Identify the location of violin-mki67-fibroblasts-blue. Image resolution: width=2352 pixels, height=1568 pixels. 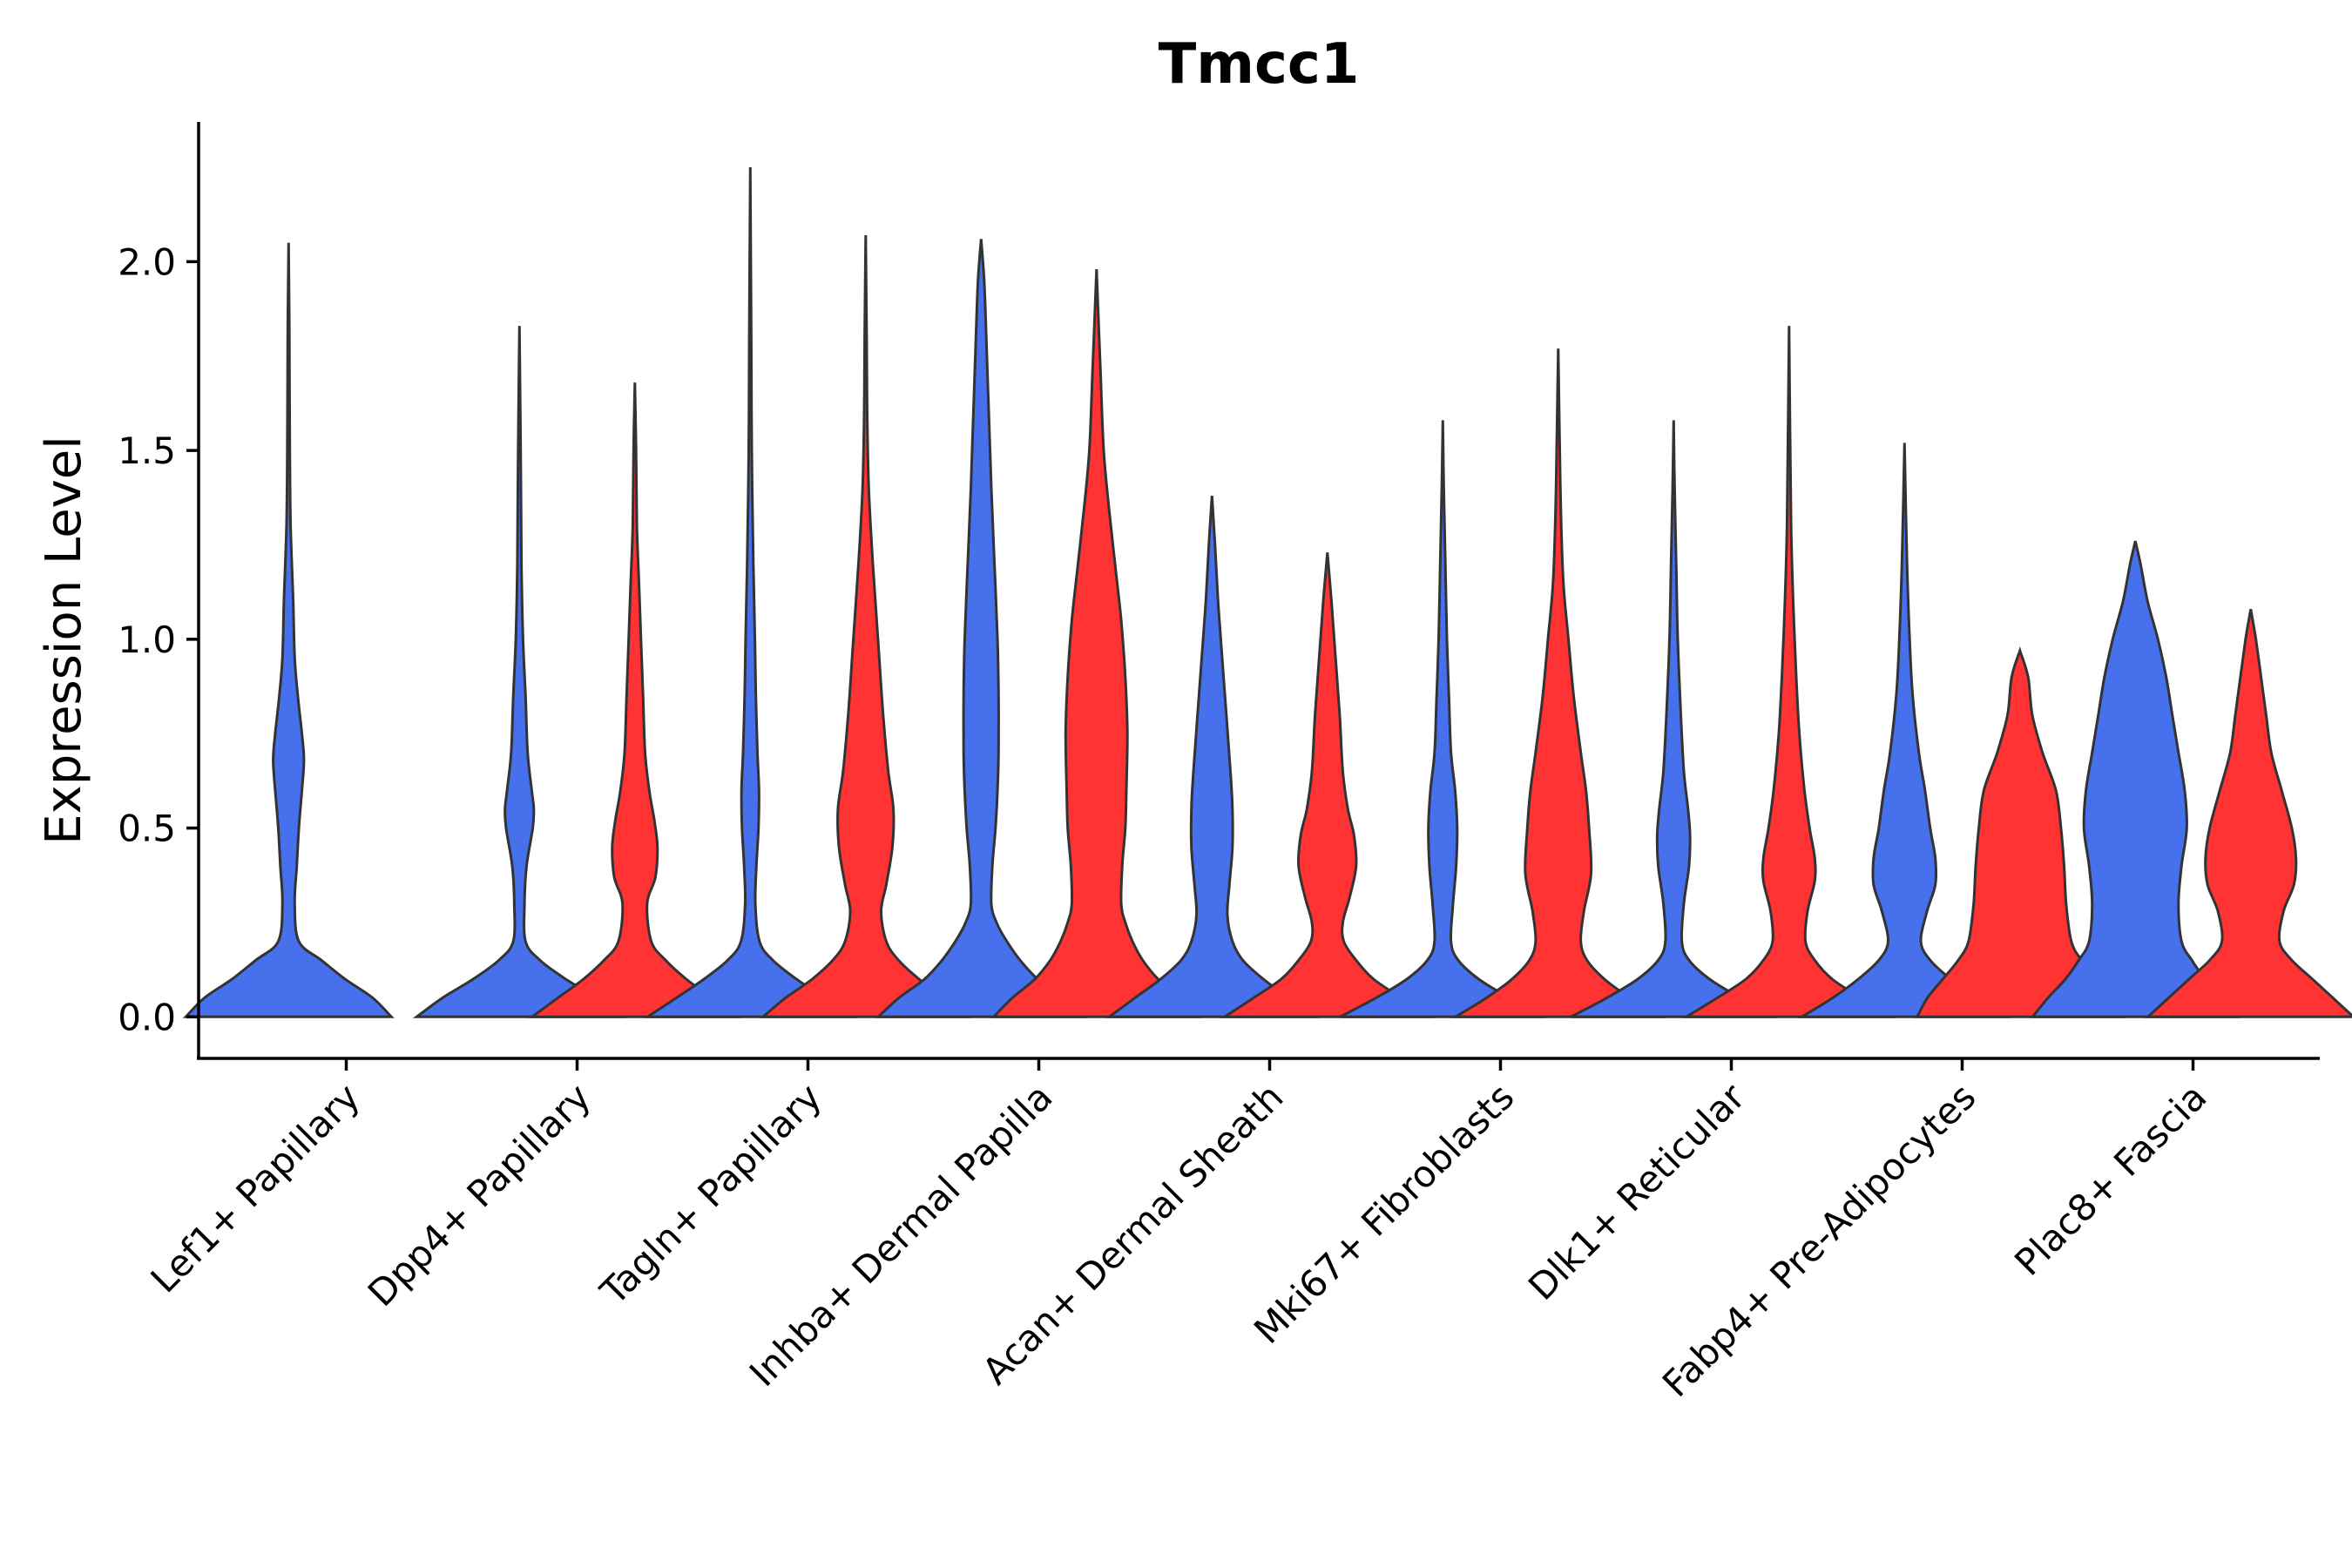
(1442, 719).